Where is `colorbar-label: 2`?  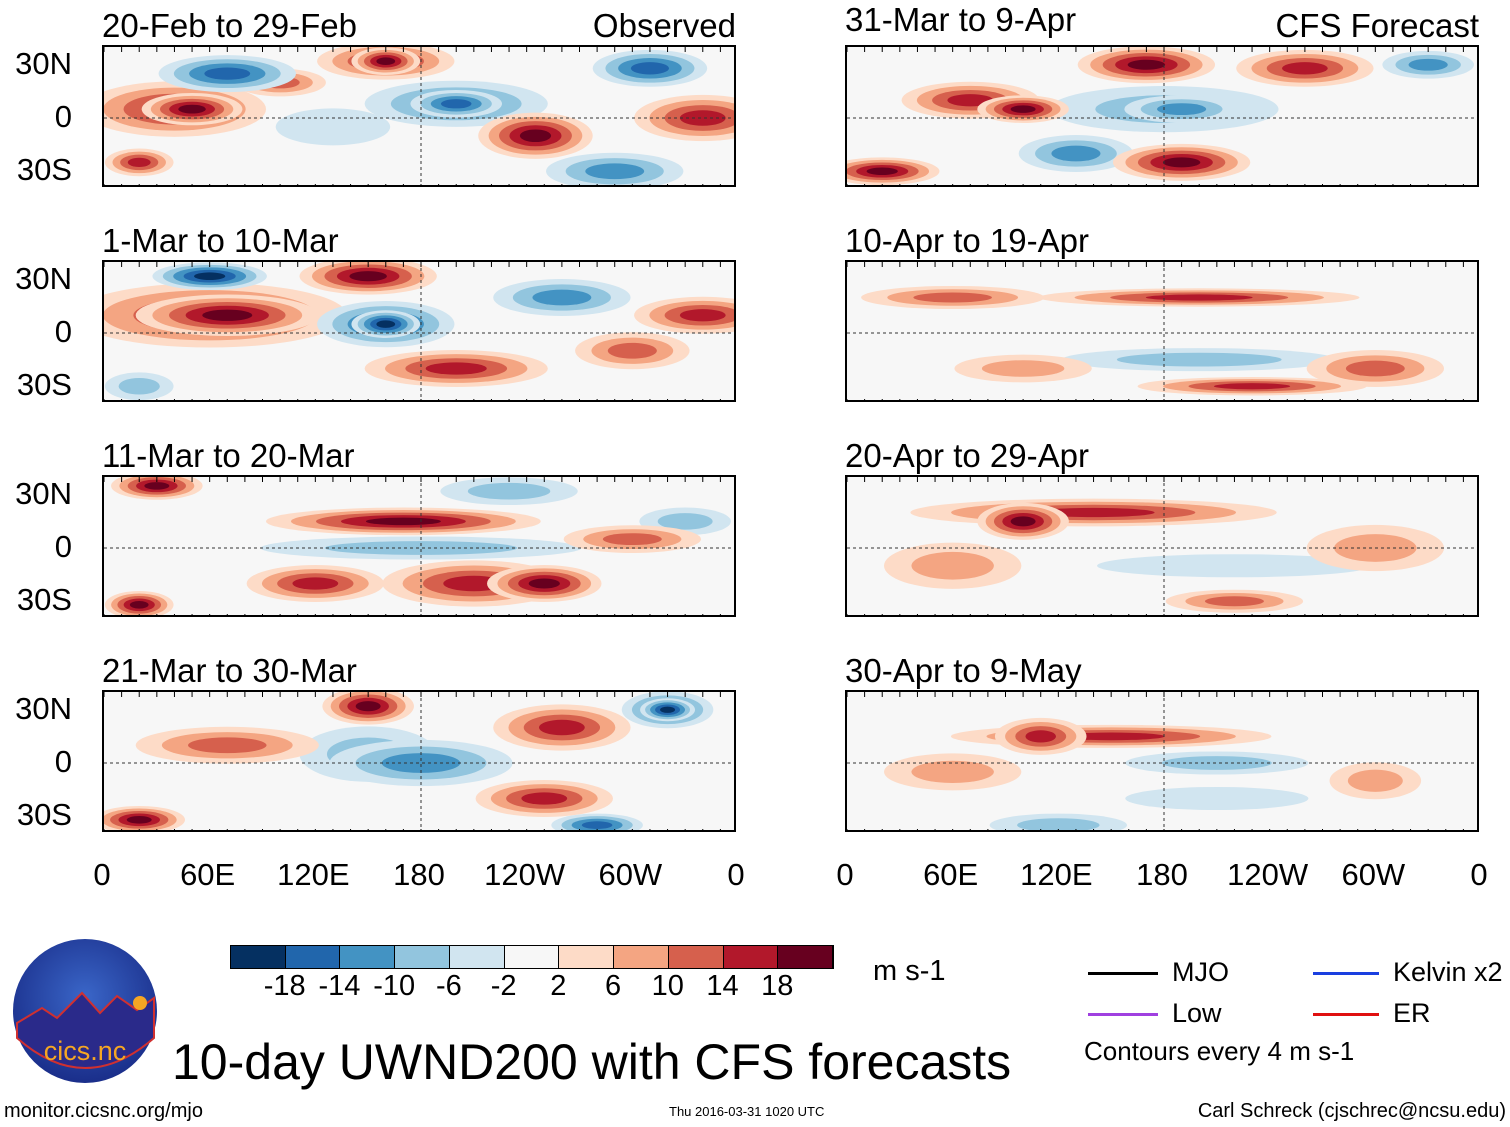 colorbar-label: 2 is located at coordinates (558, 986).